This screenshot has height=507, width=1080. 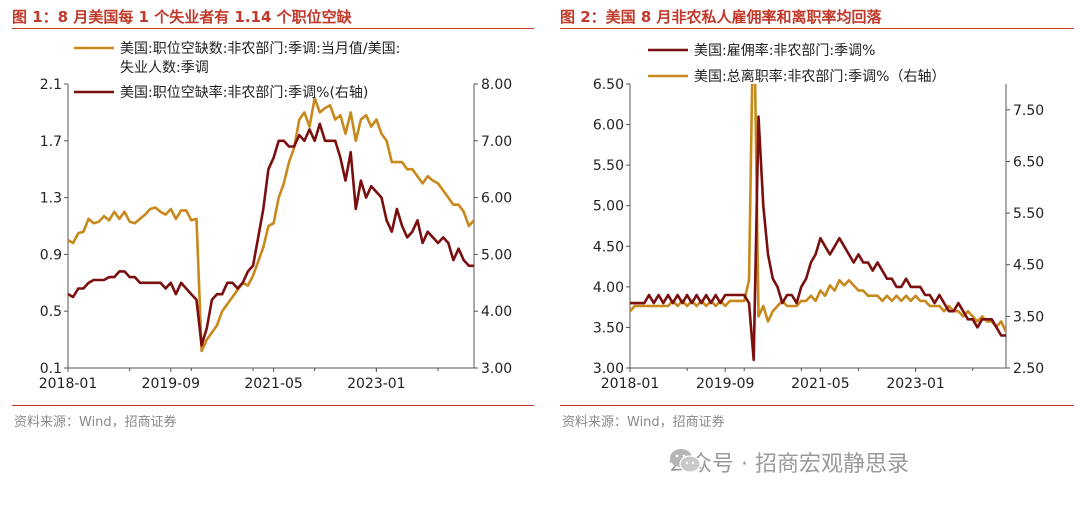 What do you see at coordinates (496, 312) in the screenshot?
I see `y-right-tick-label: 4.00` at bounding box center [496, 312].